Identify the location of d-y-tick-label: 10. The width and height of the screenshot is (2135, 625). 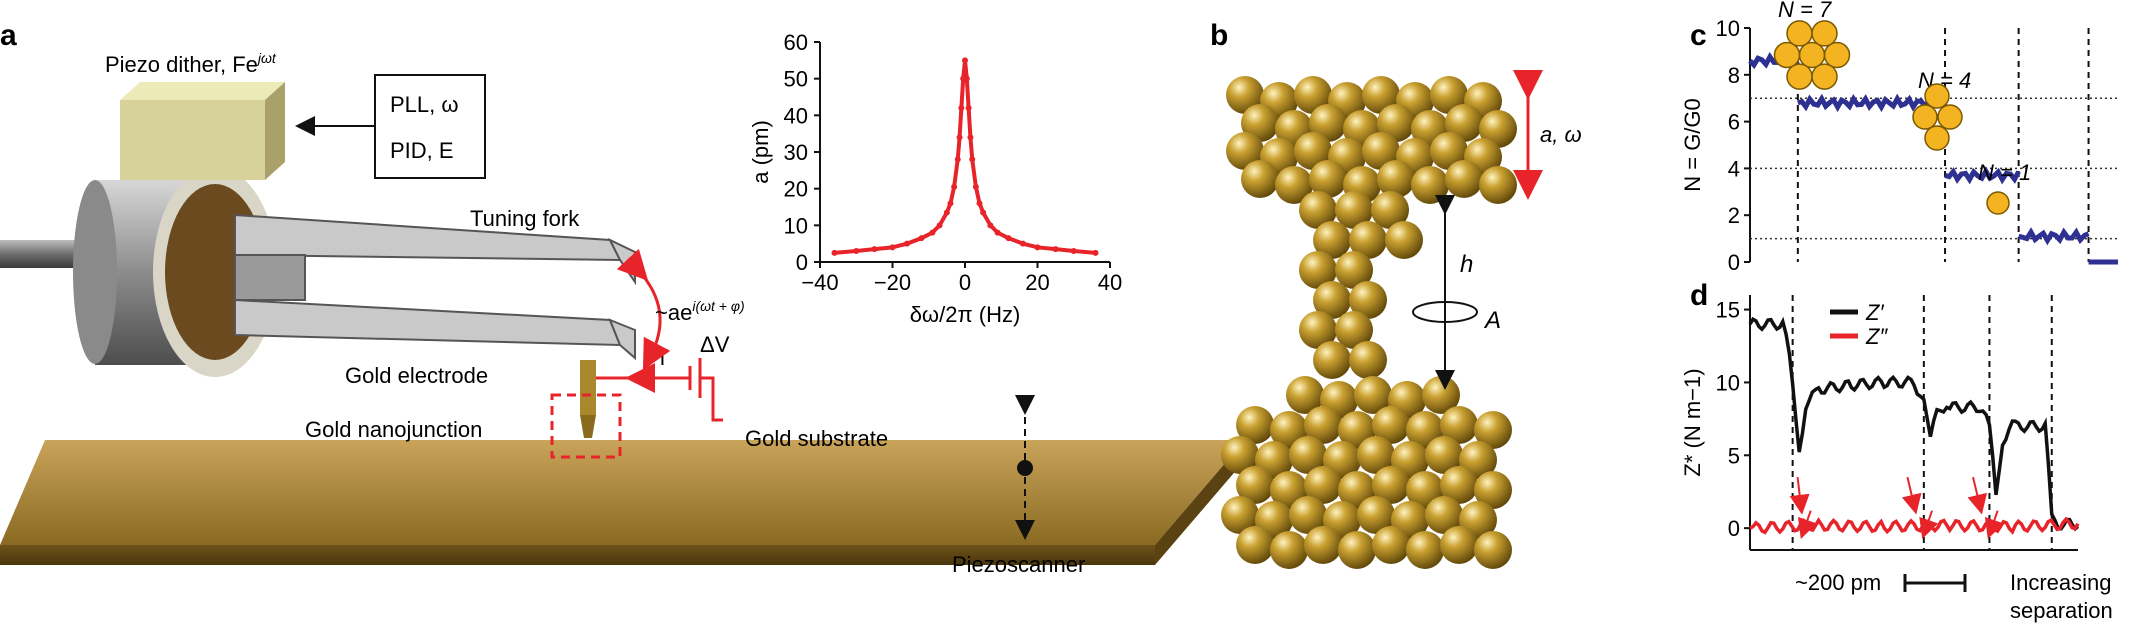
(1728, 382).